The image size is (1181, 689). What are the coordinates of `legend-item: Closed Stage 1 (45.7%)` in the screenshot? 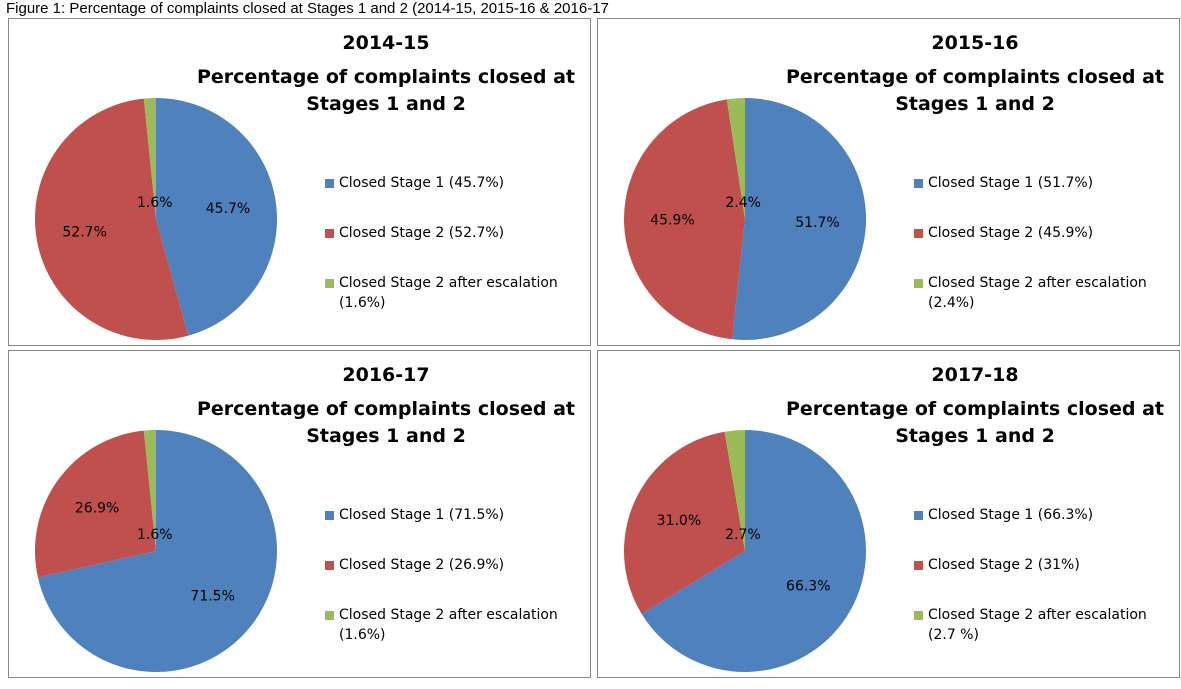 It's located at (445, 198).